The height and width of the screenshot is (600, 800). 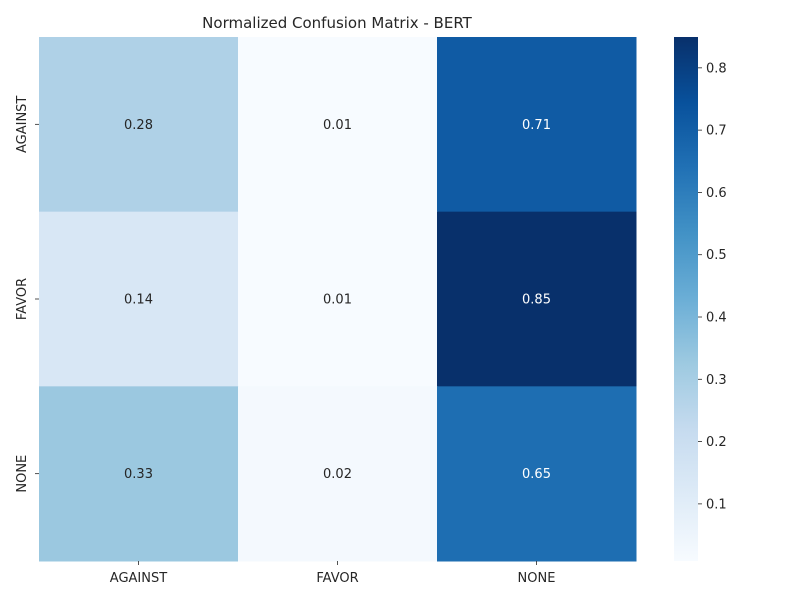 I want to click on cell-value-label: 0.71, so click(x=536, y=125).